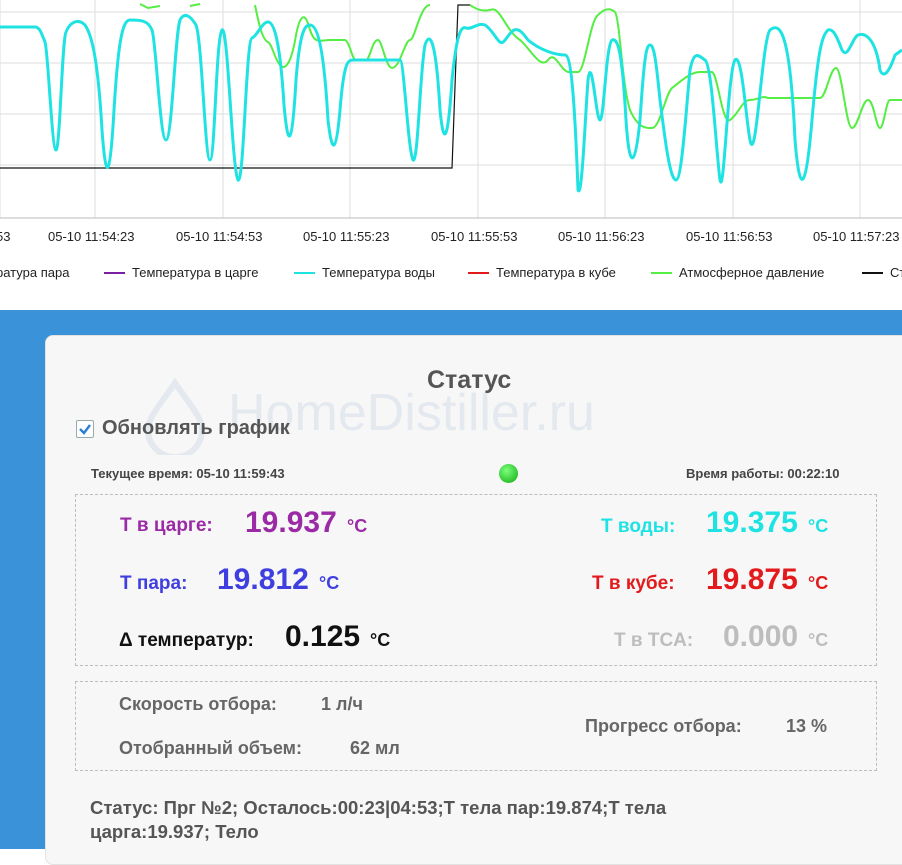 The image size is (902, 865). I want to click on checkbox-box, so click(85, 428).